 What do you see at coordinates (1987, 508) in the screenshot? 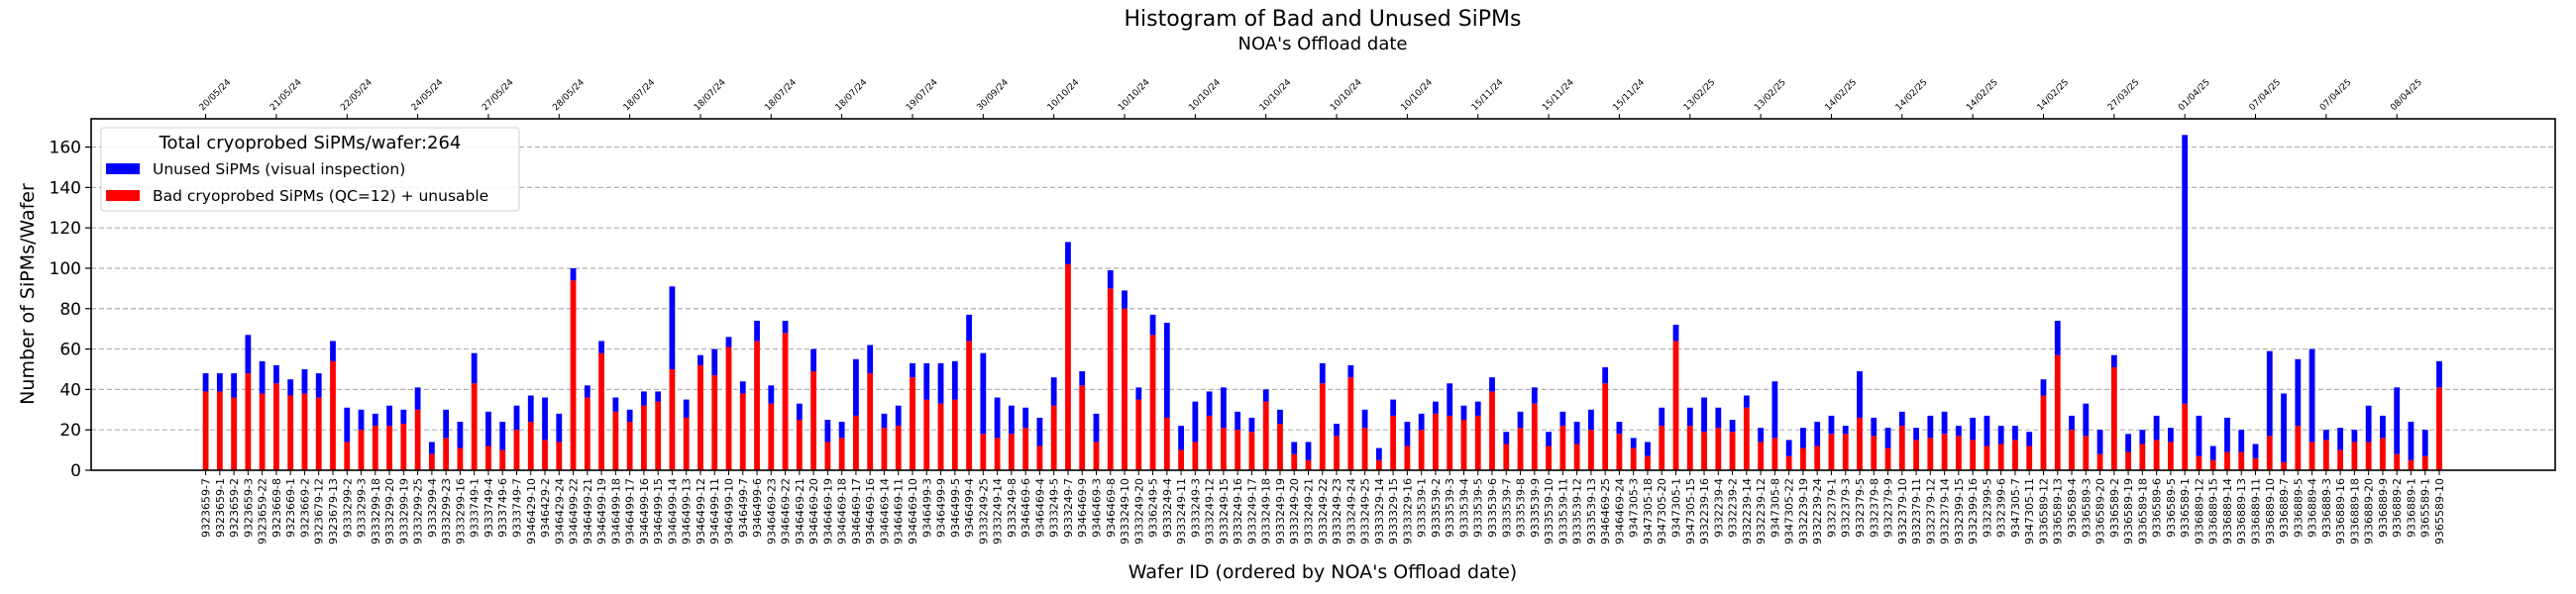
I see `x-tick-label: 9332399-5` at bounding box center [1987, 508].